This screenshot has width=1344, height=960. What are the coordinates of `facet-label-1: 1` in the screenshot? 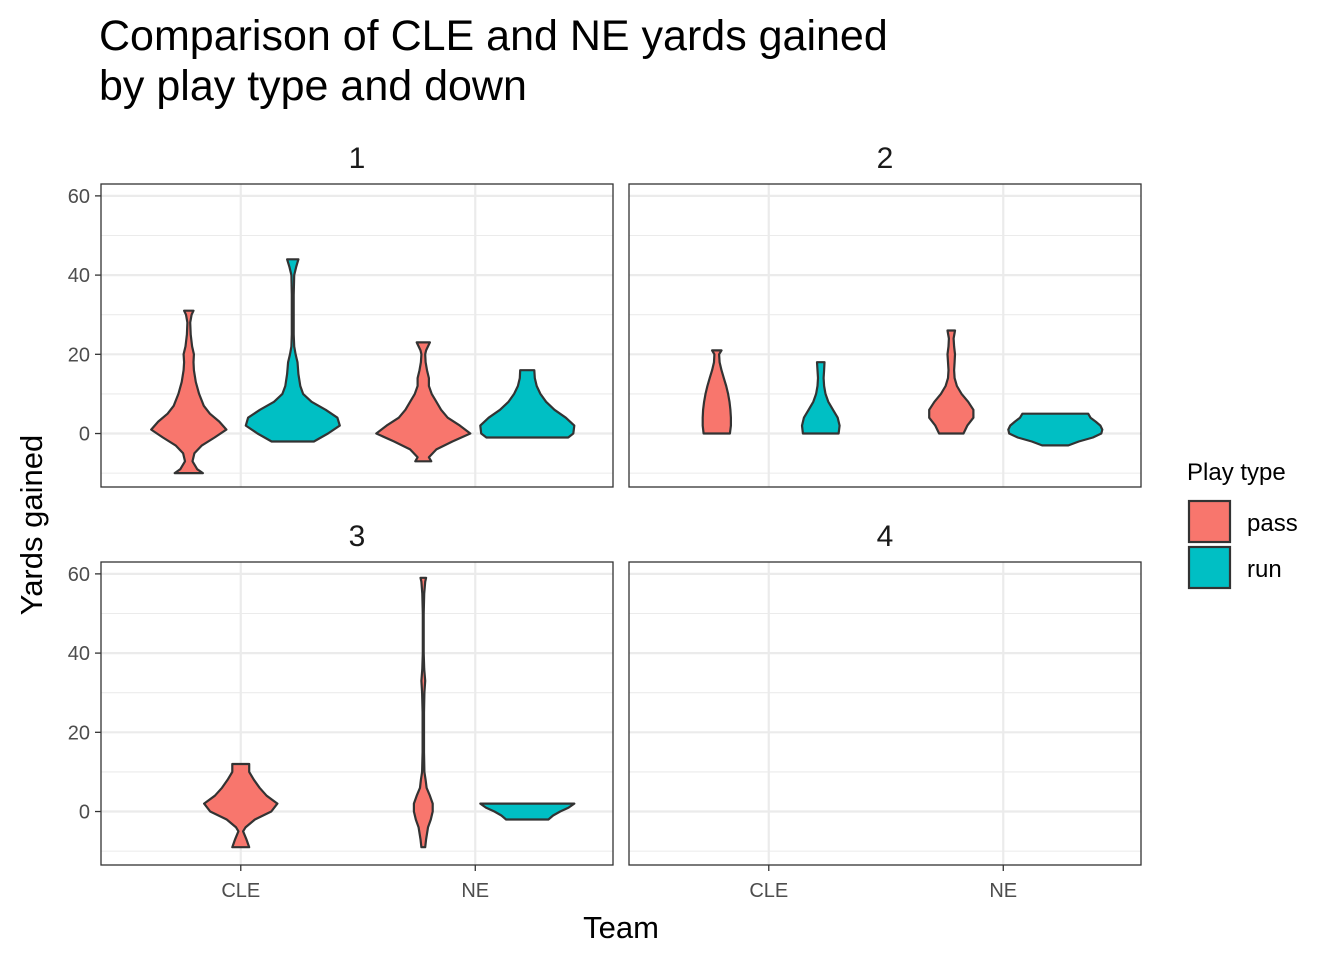 It's located at (357, 158).